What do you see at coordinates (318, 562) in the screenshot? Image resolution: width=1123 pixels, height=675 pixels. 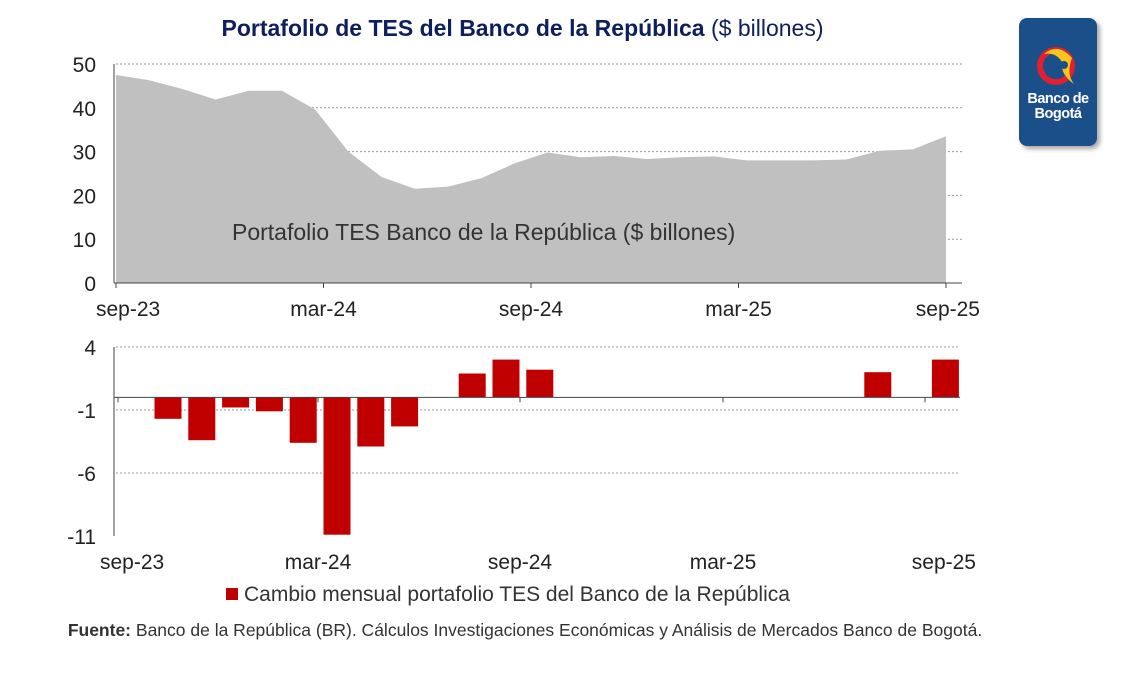 I see `bar-x-tick-label: mar-24` at bounding box center [318, 562].